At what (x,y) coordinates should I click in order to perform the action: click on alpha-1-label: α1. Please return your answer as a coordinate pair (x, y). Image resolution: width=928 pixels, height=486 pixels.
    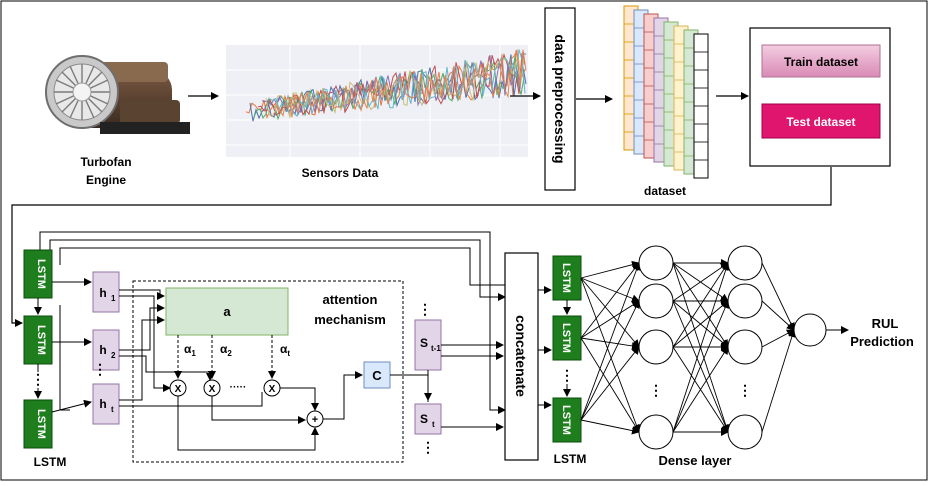
    Looking at the image, I should click on (190, 350).